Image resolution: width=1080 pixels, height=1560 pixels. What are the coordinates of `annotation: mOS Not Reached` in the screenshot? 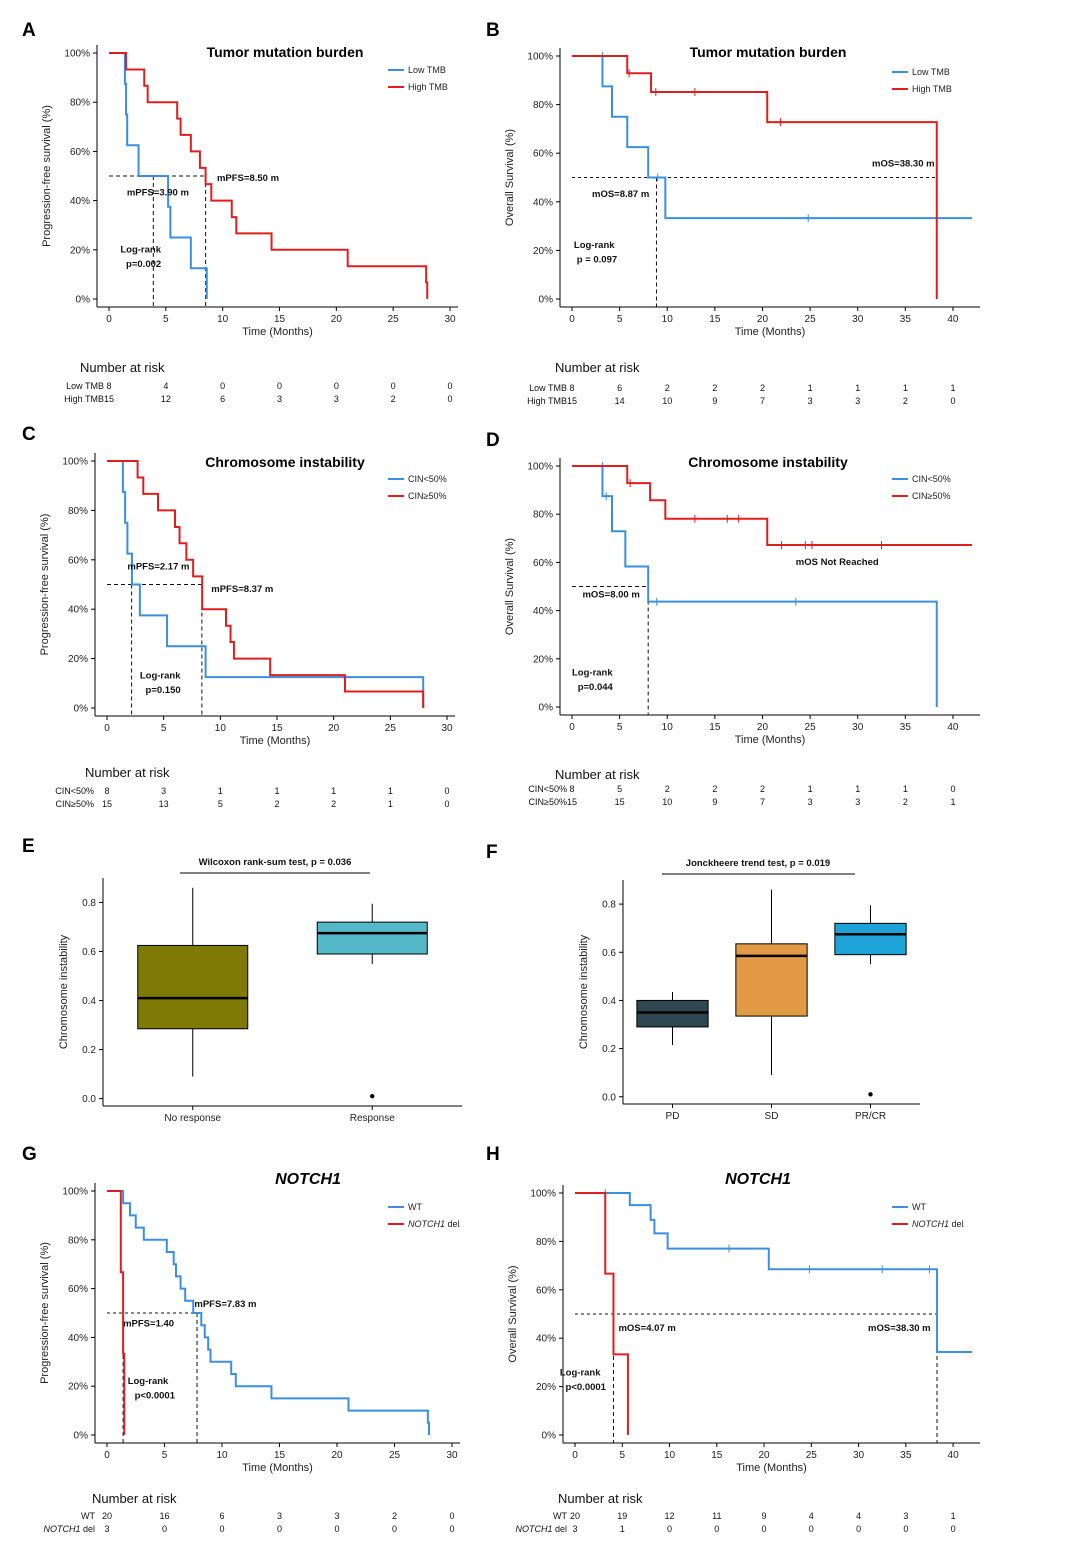 It's located at (837, 562).